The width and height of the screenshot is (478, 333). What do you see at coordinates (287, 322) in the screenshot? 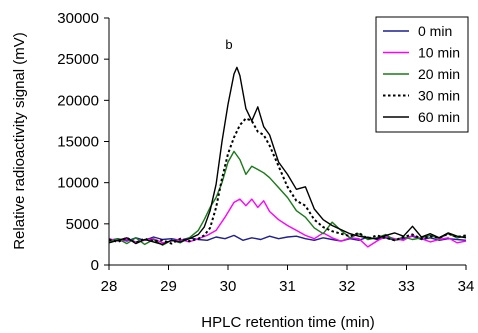
I see `x-axis-label: HPLC retention time (min)` at bounding box center [287, 322].